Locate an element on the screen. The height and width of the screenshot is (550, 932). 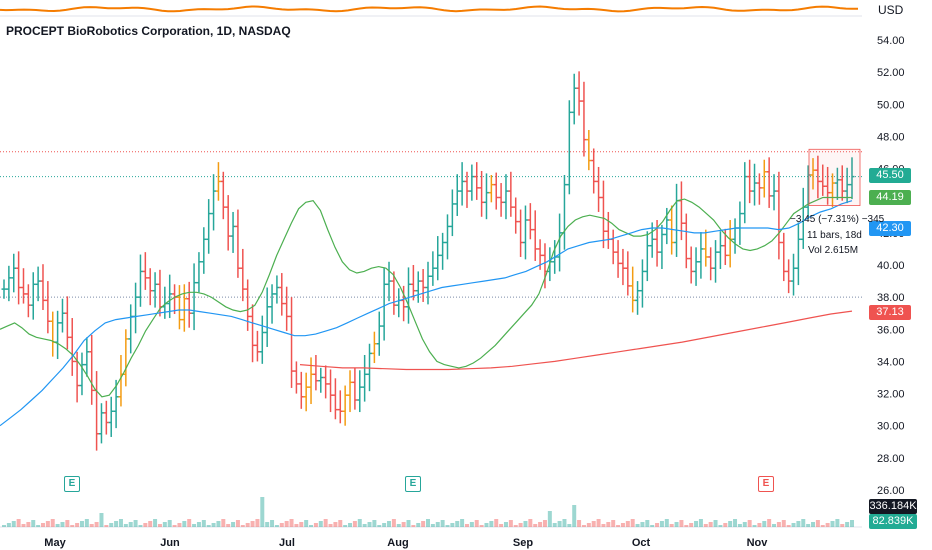
time-tick-label: Aug is located at coordinates (397, 543).